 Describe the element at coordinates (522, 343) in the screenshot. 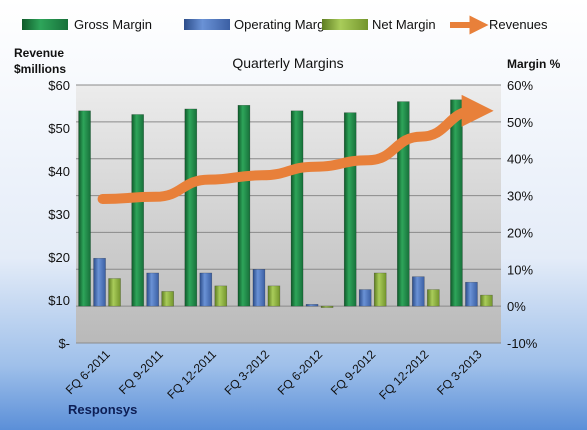

I see `right-tick-label: -10%` at that location.